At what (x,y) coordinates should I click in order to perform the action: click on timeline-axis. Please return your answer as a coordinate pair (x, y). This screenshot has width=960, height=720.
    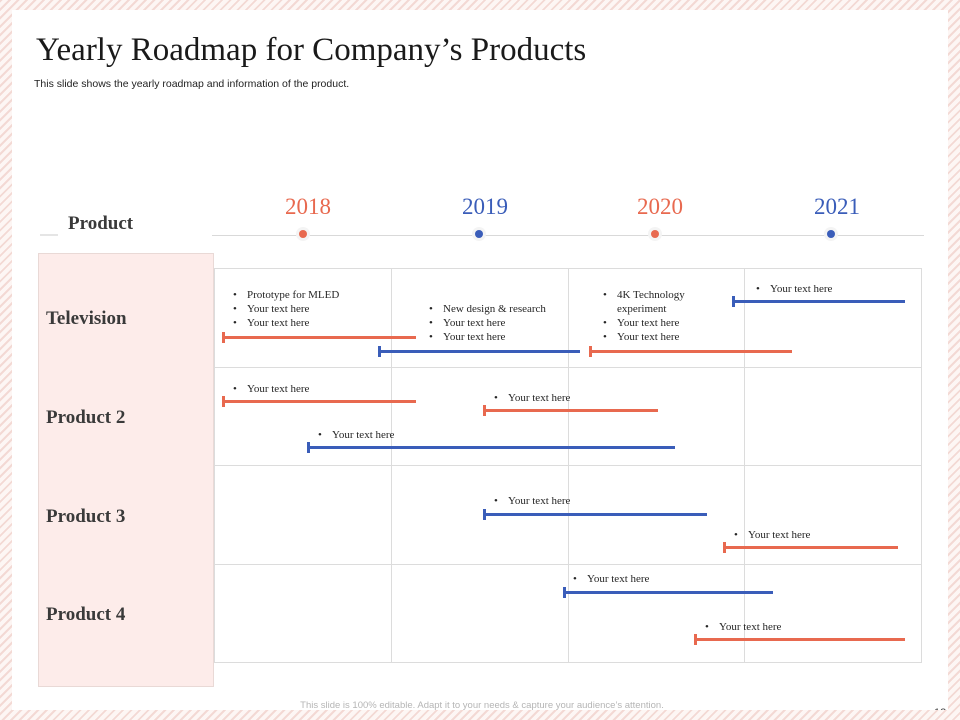
    Looking at the image, I should click on (568, 235).